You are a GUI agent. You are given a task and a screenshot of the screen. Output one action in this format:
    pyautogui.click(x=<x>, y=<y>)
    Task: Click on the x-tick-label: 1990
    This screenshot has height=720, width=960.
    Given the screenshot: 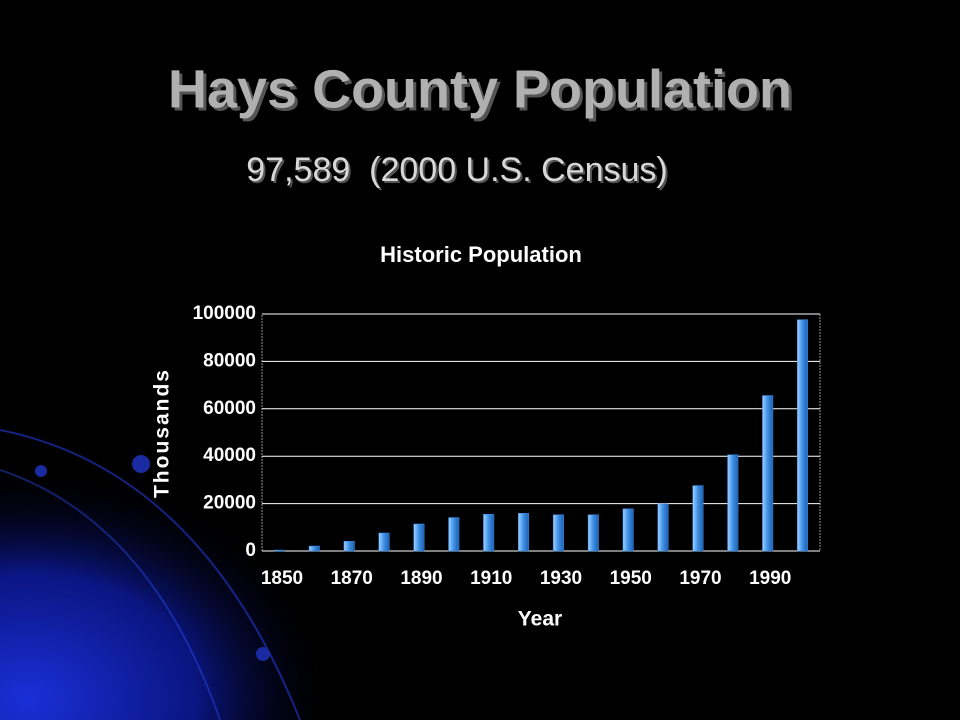 What is the action you would take?
    pyautogui.click(x=770, y=578)
    